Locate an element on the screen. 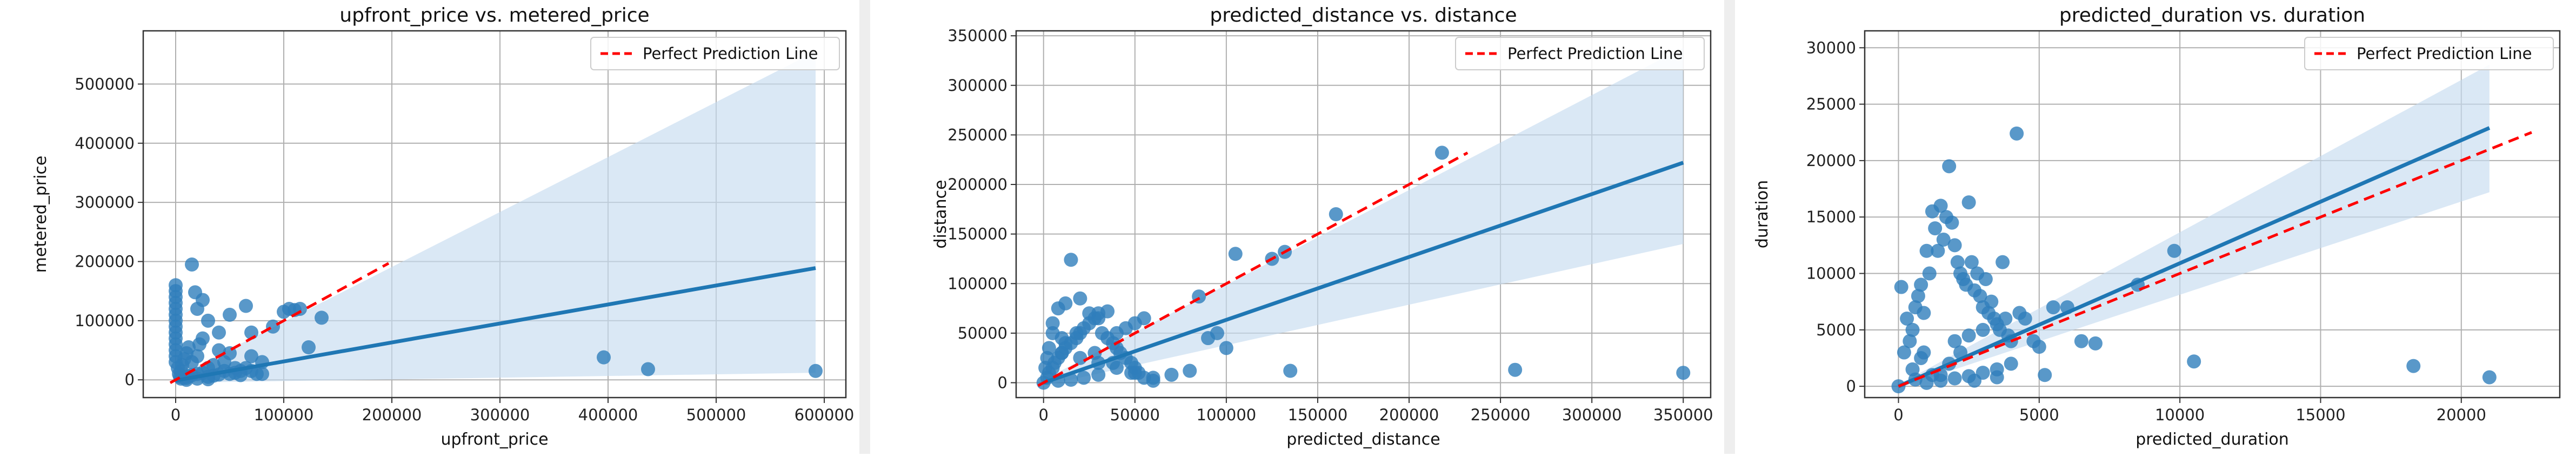  y-axis-label: metered_price is located at coordinates (40, 215).